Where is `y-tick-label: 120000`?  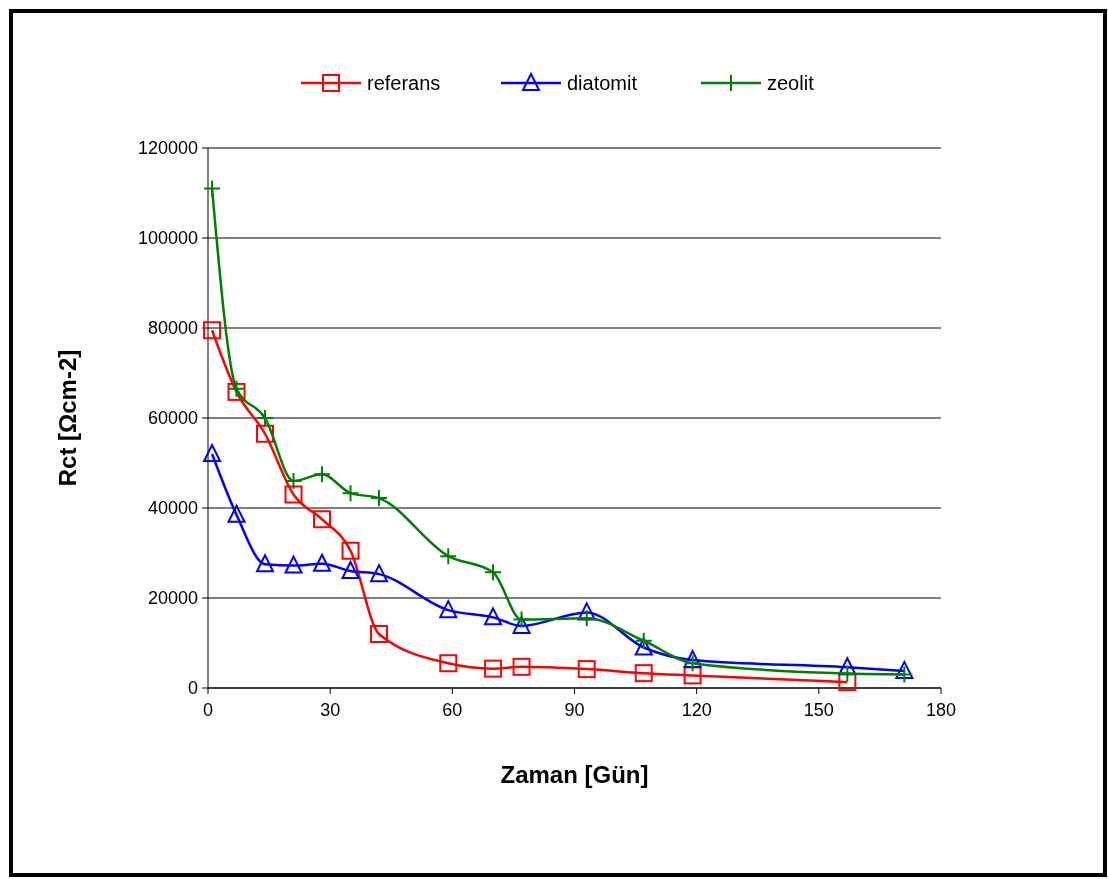 y-tick-label: 120000 is located at coordinates (167, 148).